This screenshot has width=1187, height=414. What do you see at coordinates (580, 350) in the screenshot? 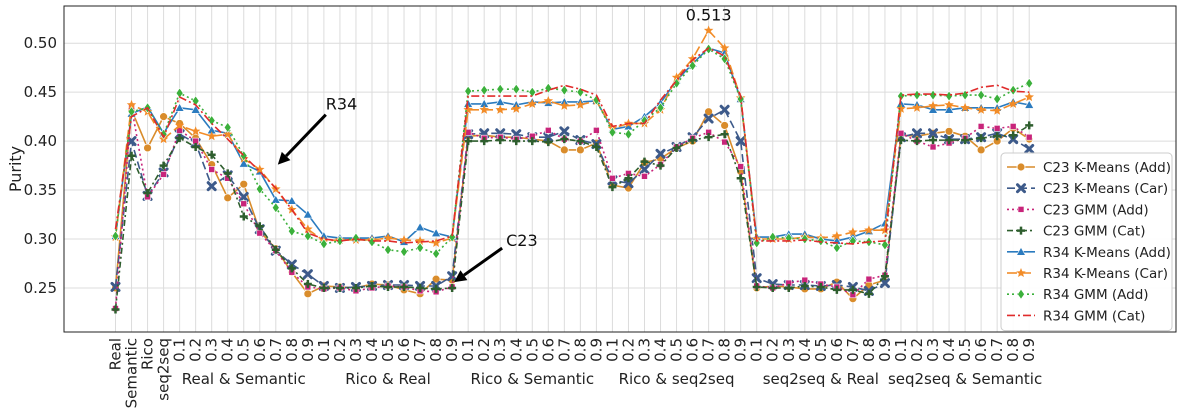
I see `x-tick-label: 0.8` at bounding box center [580, 350].